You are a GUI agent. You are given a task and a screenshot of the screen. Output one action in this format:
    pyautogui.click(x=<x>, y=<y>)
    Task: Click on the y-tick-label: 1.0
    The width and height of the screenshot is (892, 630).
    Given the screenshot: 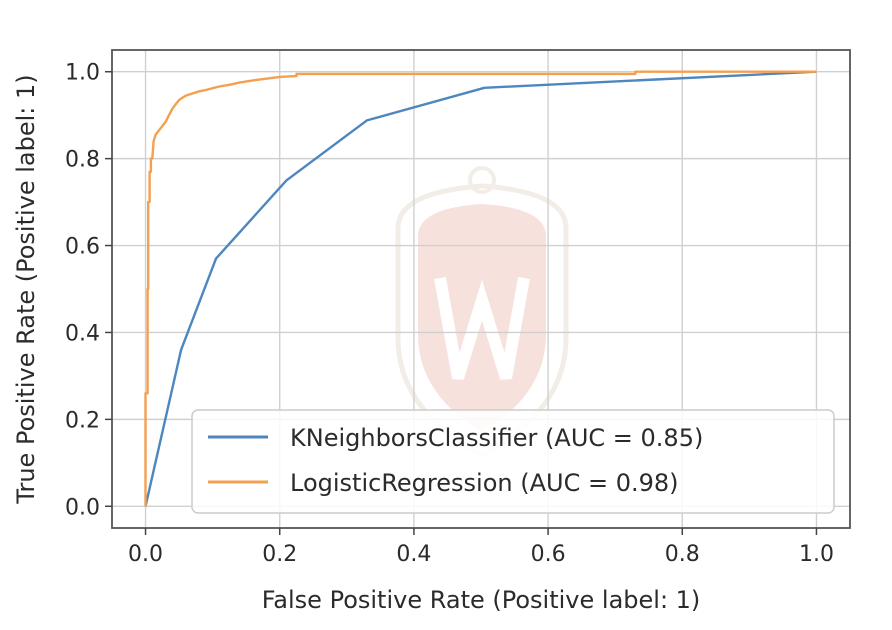 What is the action you would take?
    pyautogui.click(x=82, y=73)
    